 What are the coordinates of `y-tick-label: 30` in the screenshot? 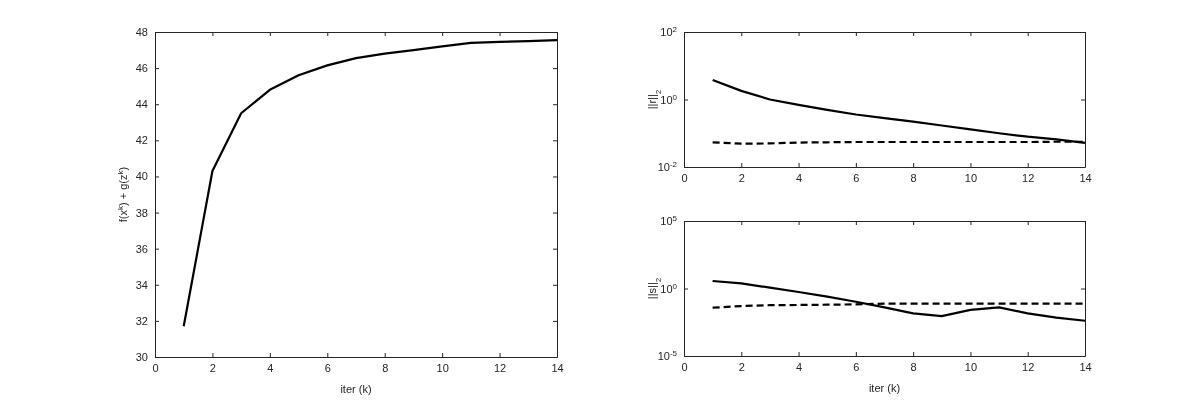 It's located at (141, 357).